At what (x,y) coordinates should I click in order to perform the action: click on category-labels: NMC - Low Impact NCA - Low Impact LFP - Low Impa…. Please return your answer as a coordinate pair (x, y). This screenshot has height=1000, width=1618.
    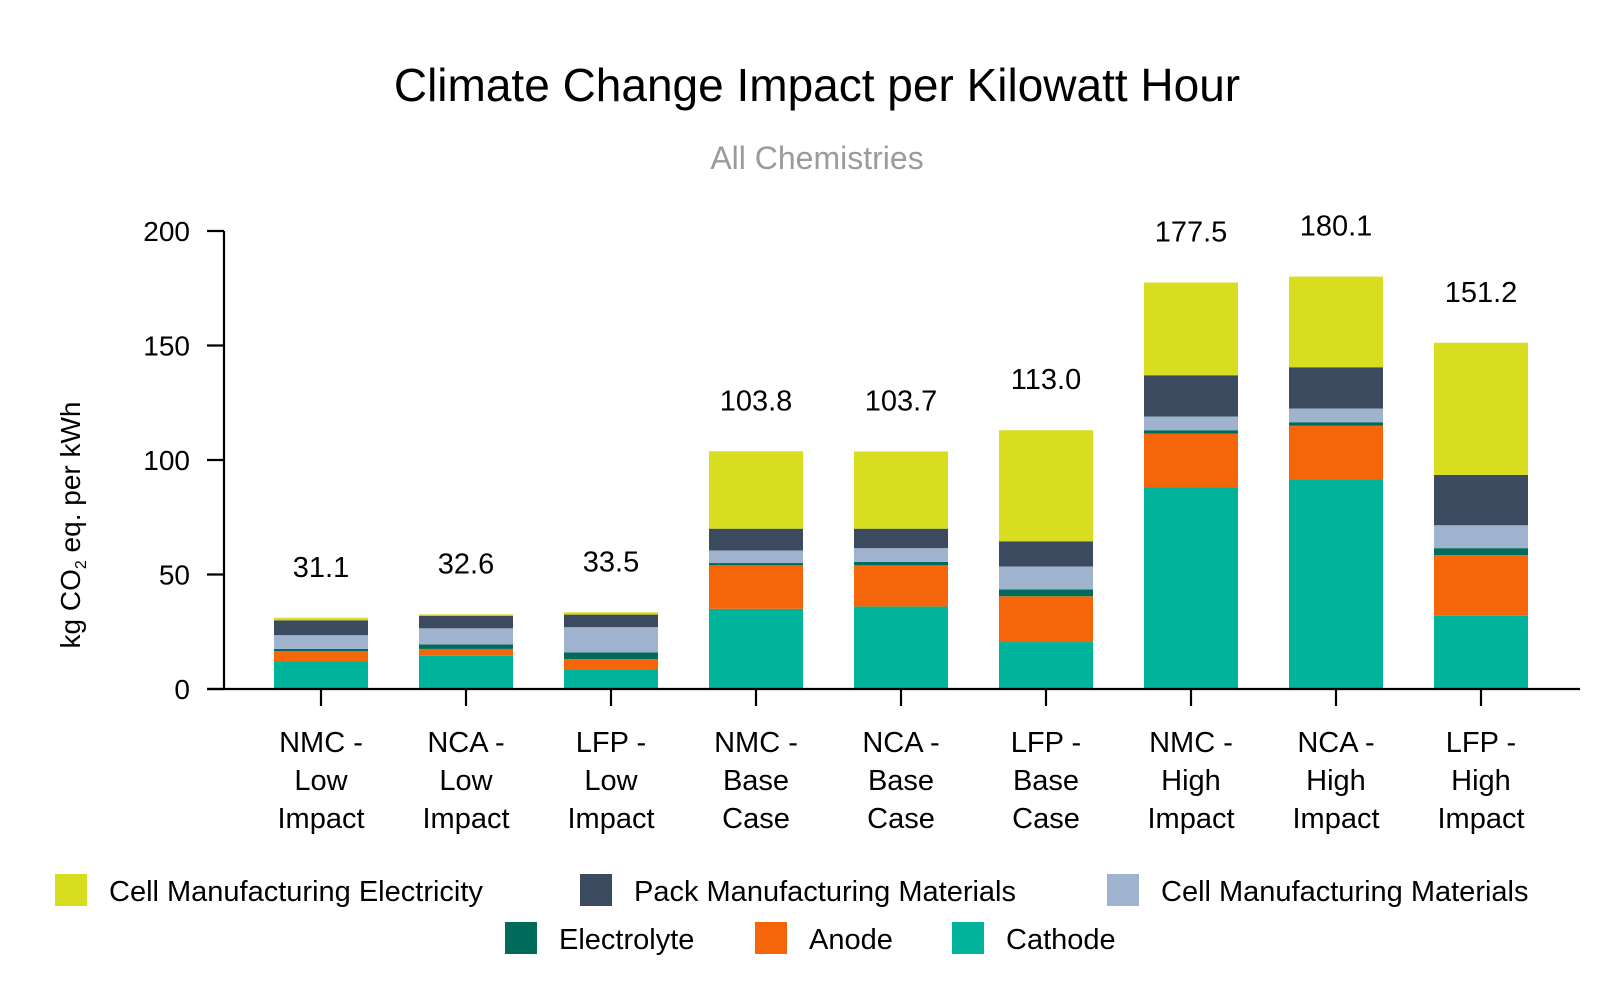
    Looking at the image, I should click on (901, 762).